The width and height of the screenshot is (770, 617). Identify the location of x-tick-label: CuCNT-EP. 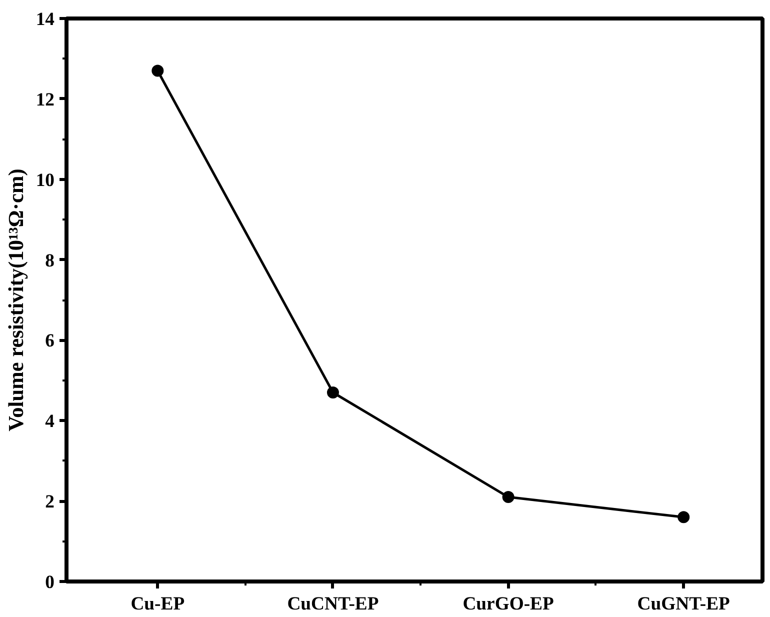
(333, 604).